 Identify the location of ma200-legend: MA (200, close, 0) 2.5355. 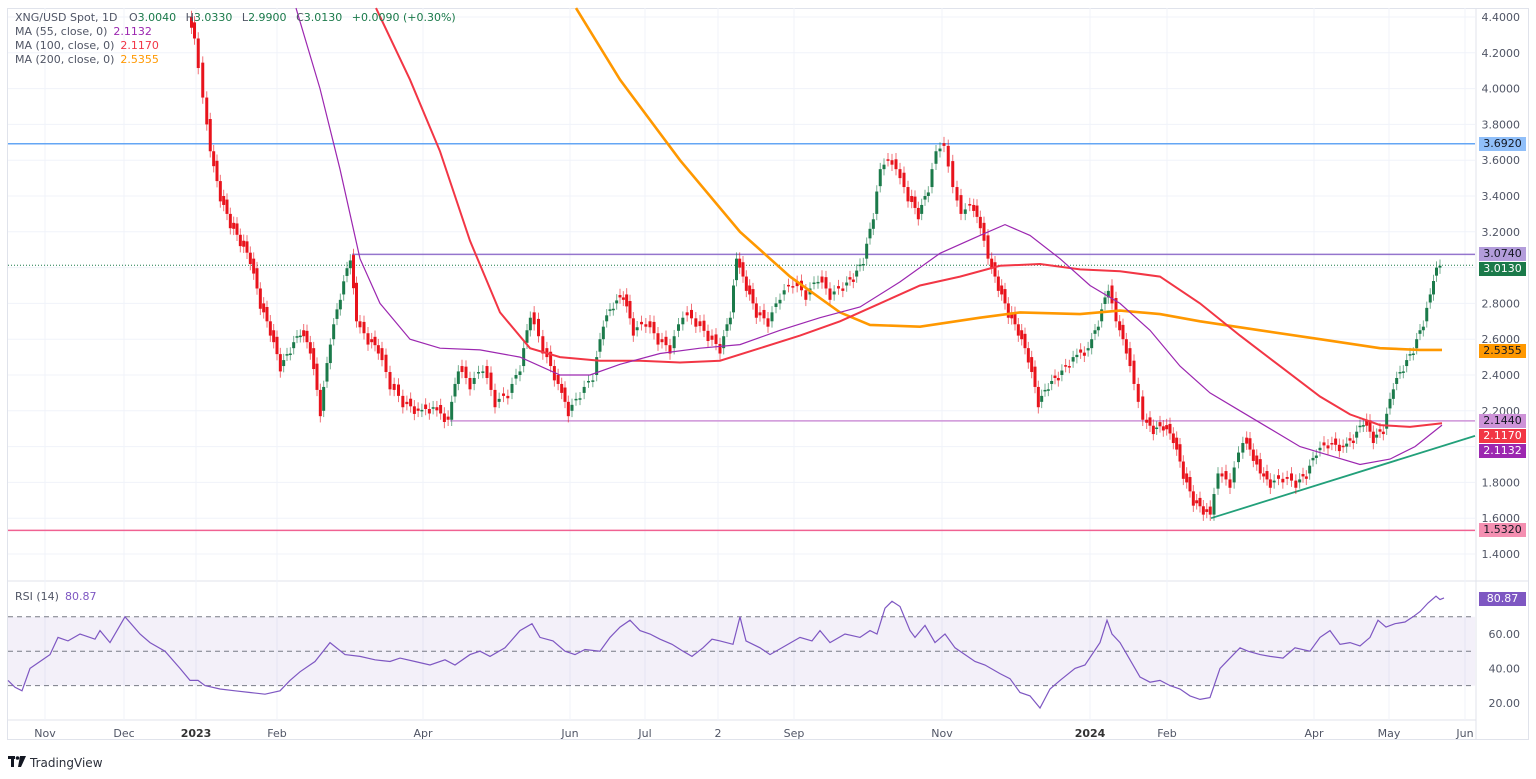
(87, 60).